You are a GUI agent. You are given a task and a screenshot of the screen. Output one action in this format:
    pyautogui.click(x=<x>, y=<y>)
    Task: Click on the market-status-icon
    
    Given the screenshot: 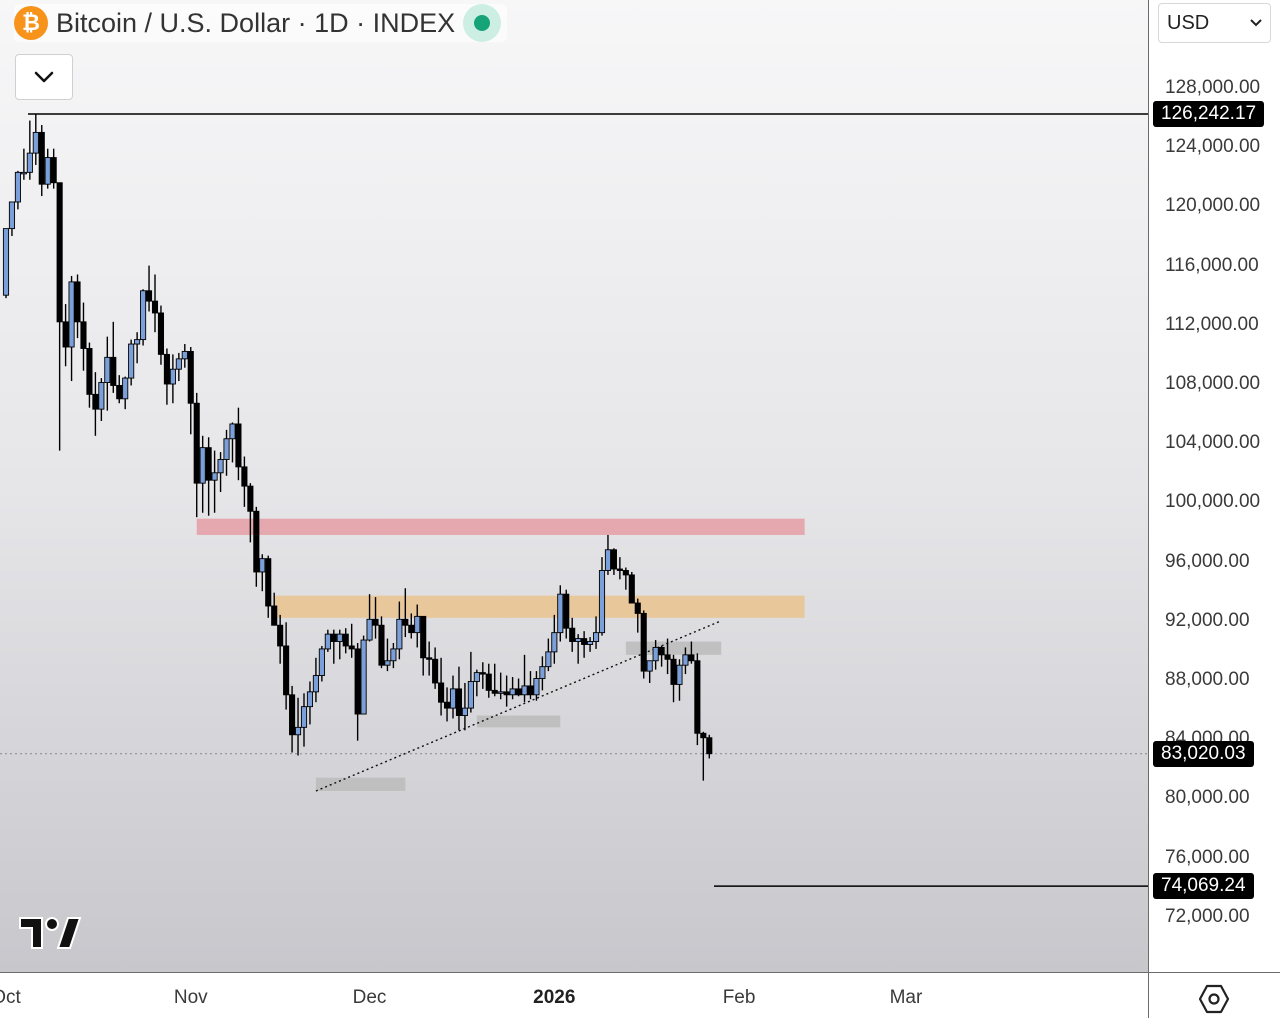 What is the action you would take?
    pyautogui.click(x=482, y=23)
    